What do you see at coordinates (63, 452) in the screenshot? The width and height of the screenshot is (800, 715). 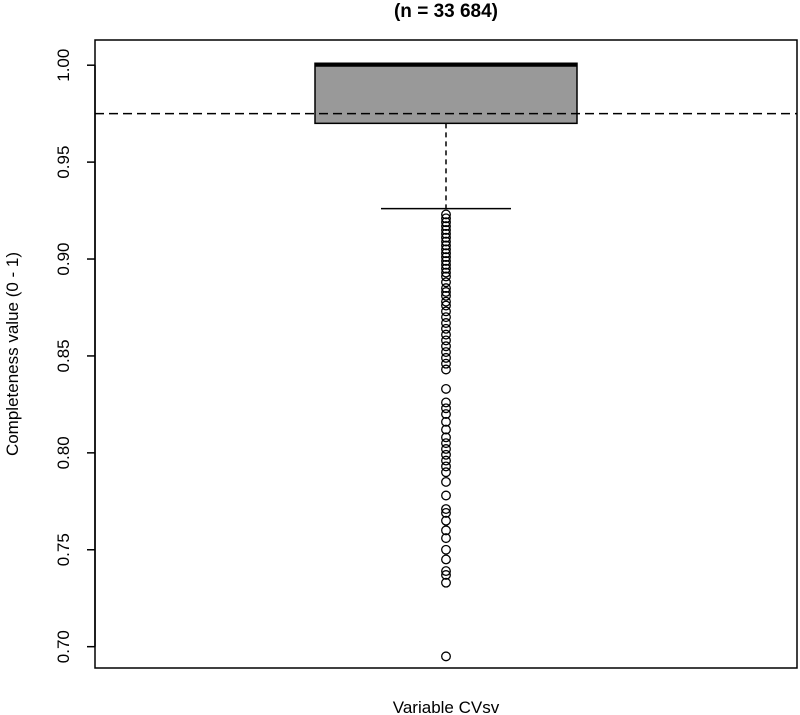 I see `y-tick-label: 0.80` at bounding box center [63, 452].